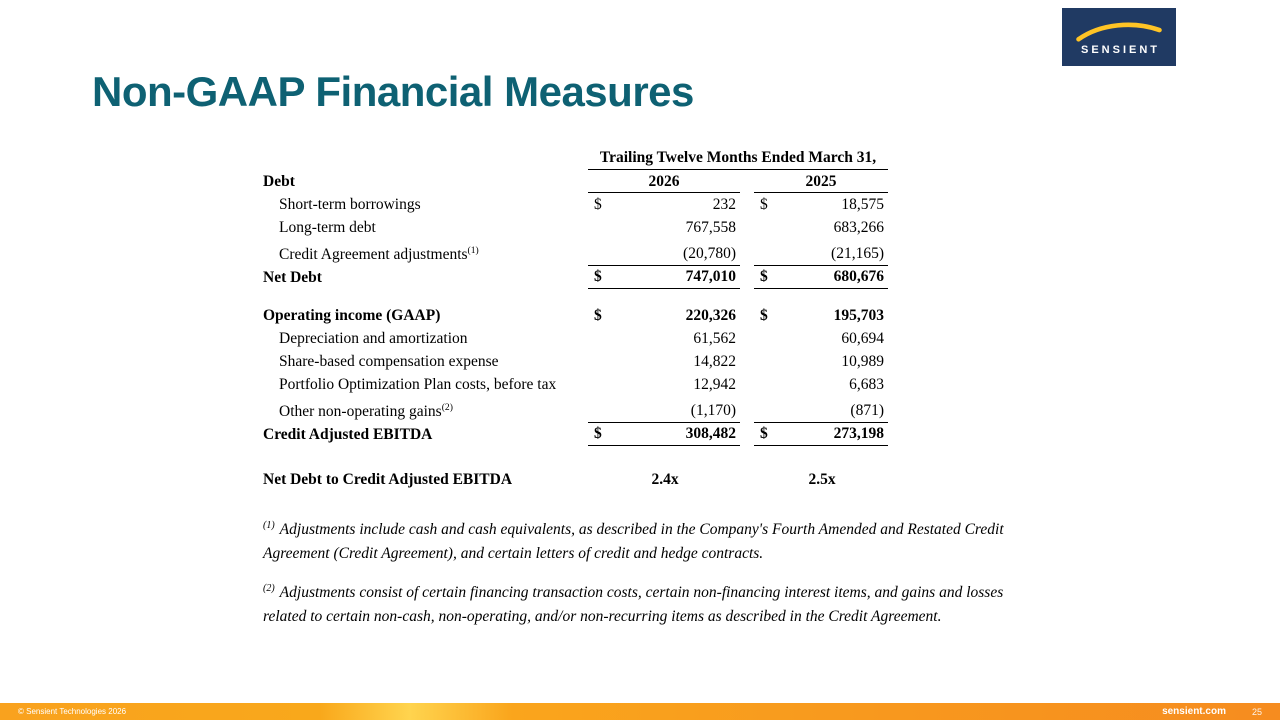 The image size is (1280, 720). I want to click on value-cell: 683,266, so click(821, 227).